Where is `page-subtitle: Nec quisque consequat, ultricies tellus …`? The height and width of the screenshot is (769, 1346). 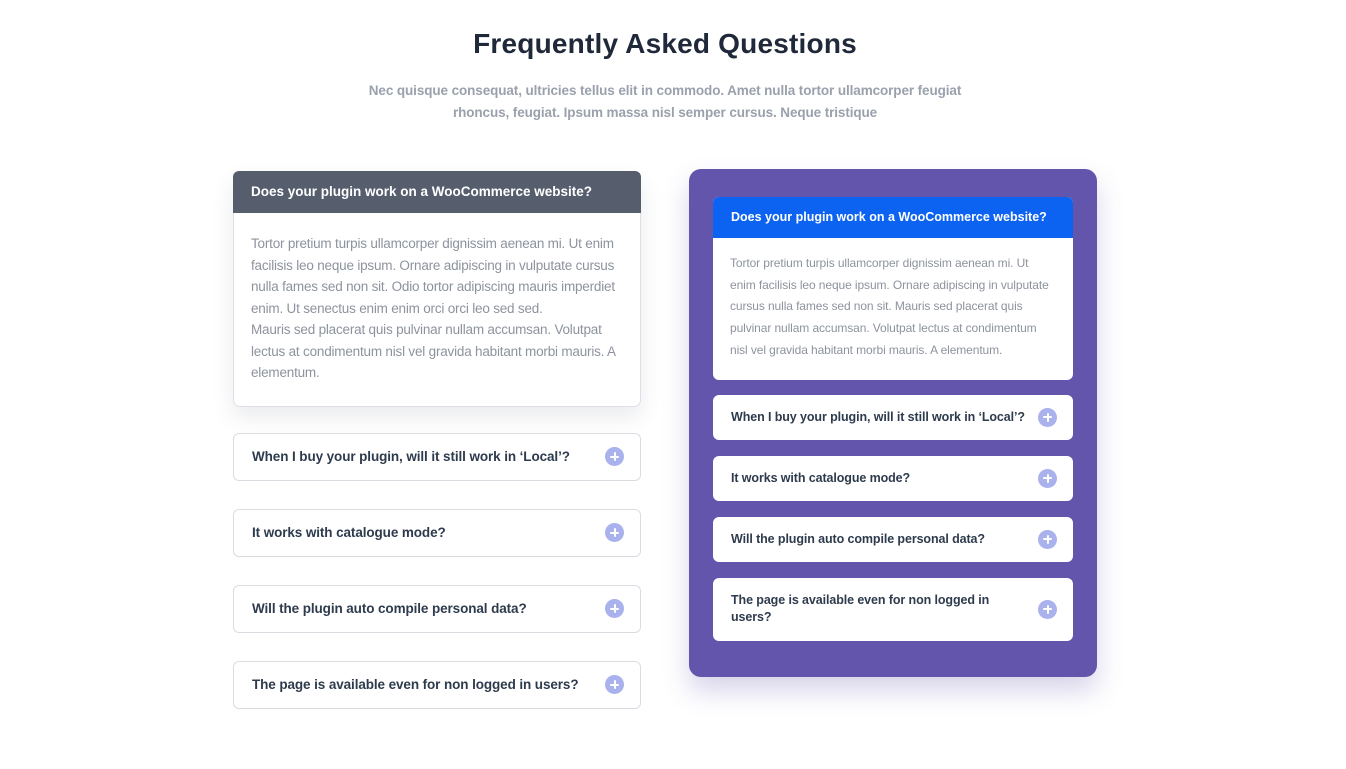
page-subtitle: Nec quisque consequat, ultricies tellus … is located at coordinates (665, 101).